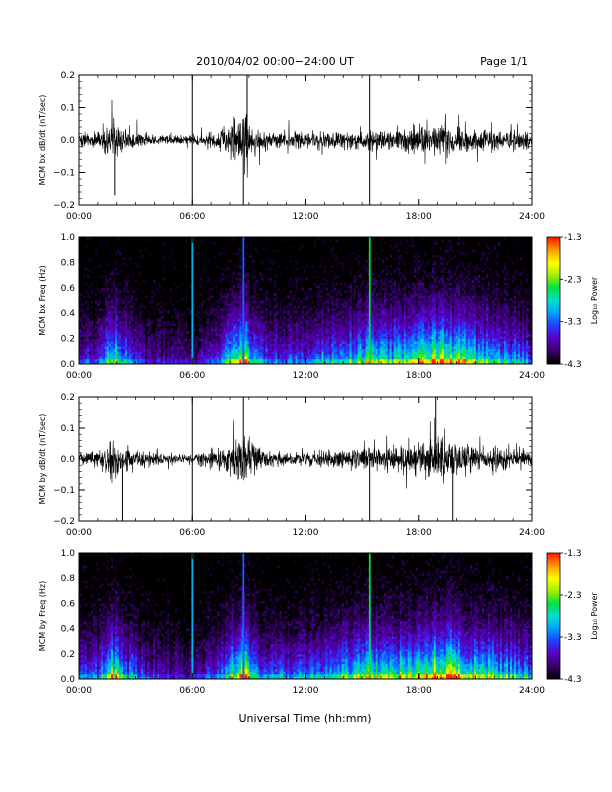  What do you see at coordinates (42, 140) in the screenshot?
I see `y-axis-label: MCM bx dB/dt (nT/sec)` at bounding box center [42, 140].